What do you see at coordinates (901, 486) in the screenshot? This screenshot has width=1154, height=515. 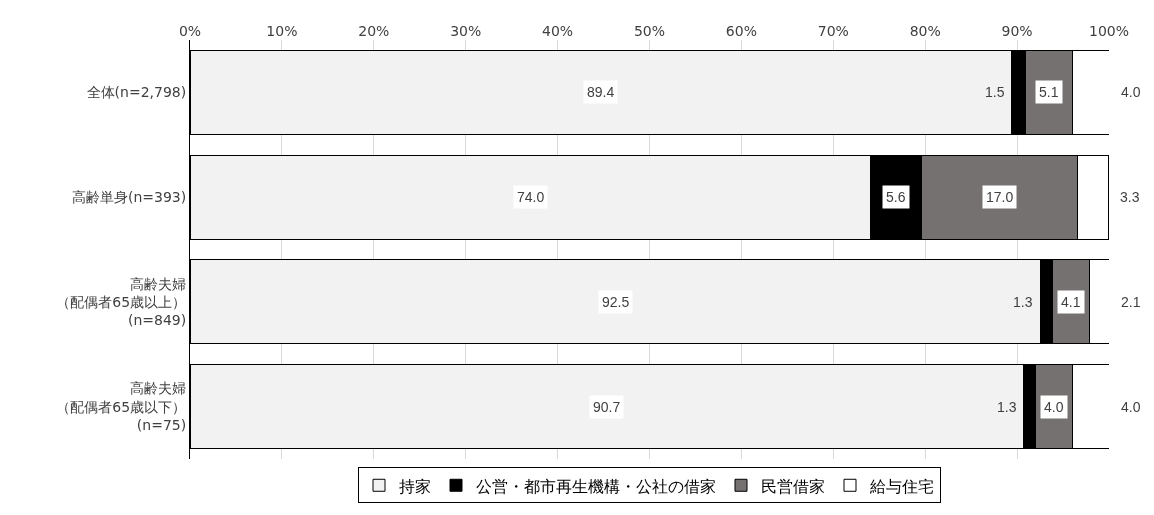 I see `legend-label: 給与住宅` at bounding box center [901, 486].